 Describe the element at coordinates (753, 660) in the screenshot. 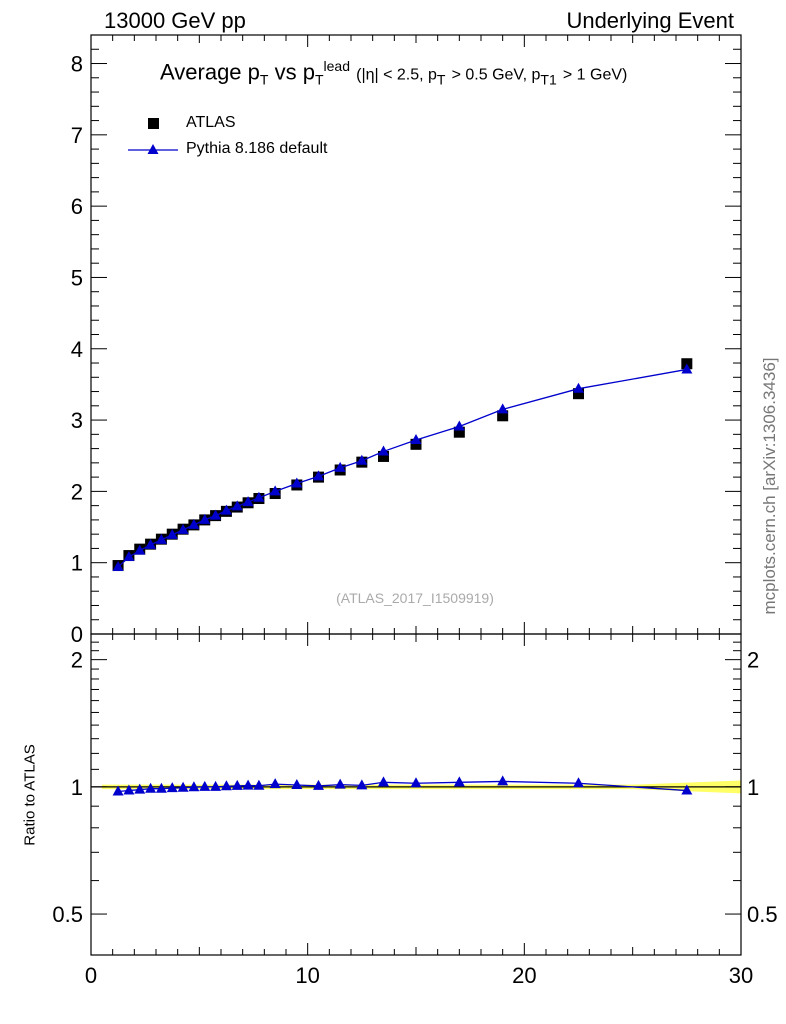

I see `ratio-y-tick-label-right: 2` at that location.